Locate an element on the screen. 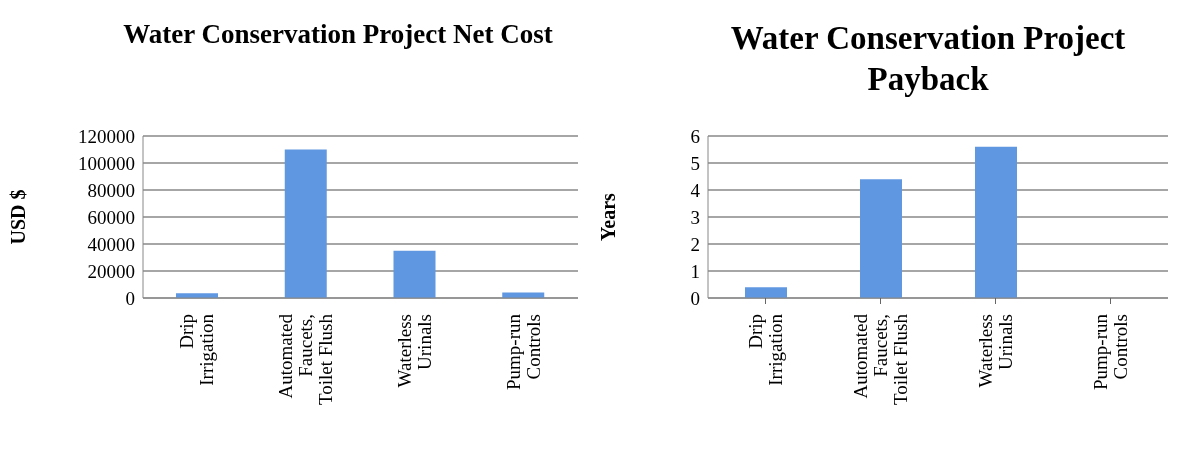 Image resolution: width=1200 pixels, height=462 pixels. y-tick-label: 120000 is located at coordinates (106, 136).